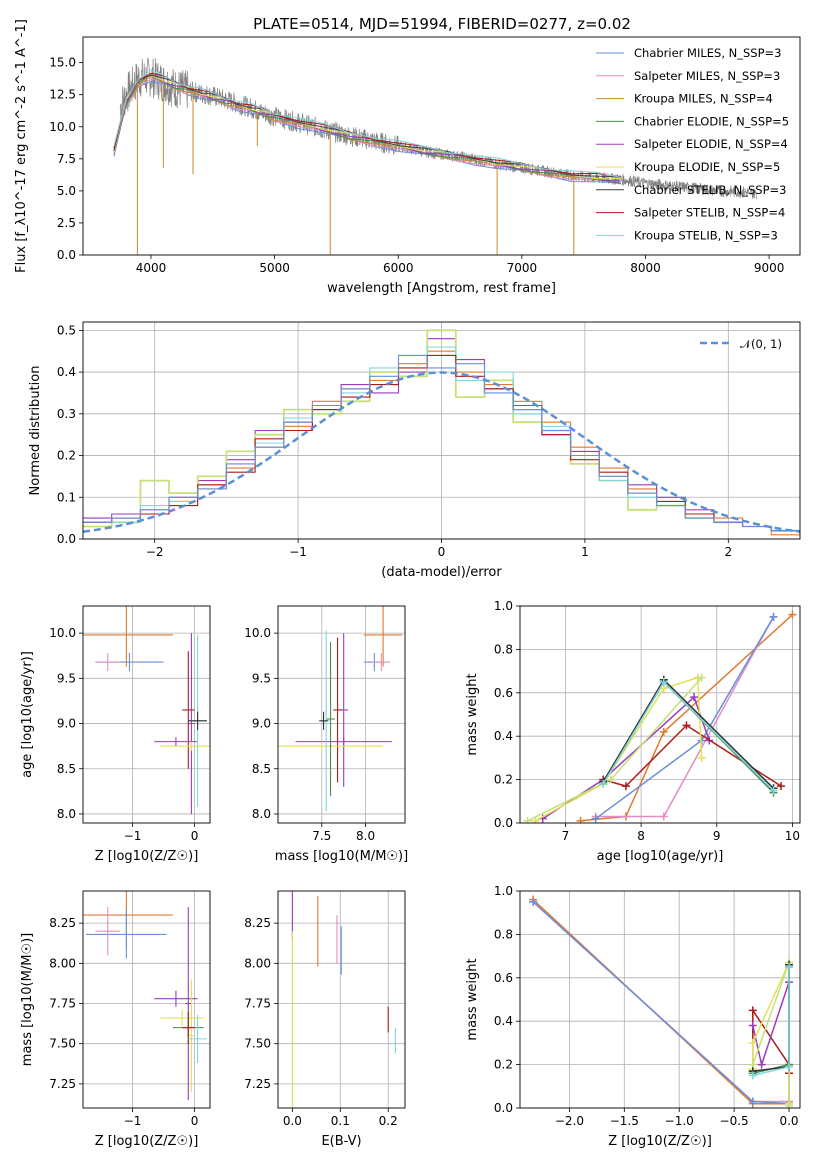 The width and height of the screenshot is (819, 1170). I want to click on plot-area-massweight_vs_age, so click(660, 716).